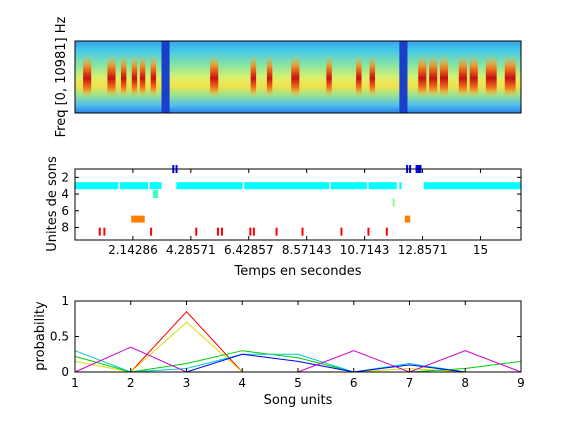 This screenshot has width=576, height=432. What do you see at coordinates (65, 372) in the screenshot?
I see `probability-y-tick-label: 0` at bounding box center [65, 372].